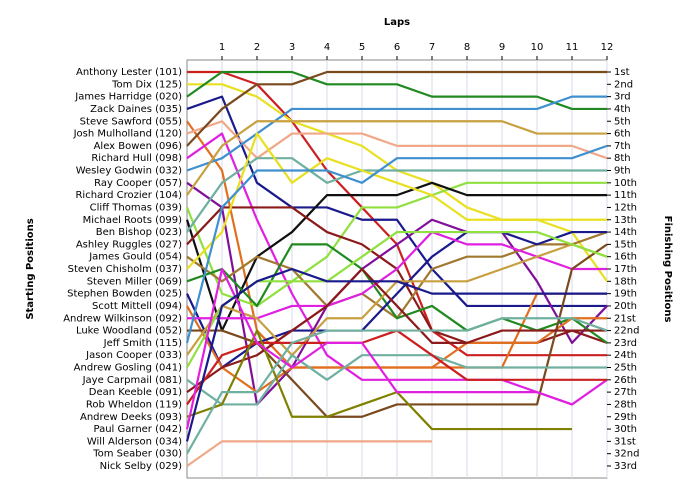  Describe the element at coordinates (133, 220) in the screenshot. I see `driver-label: Michael Roots (099)` at that location.